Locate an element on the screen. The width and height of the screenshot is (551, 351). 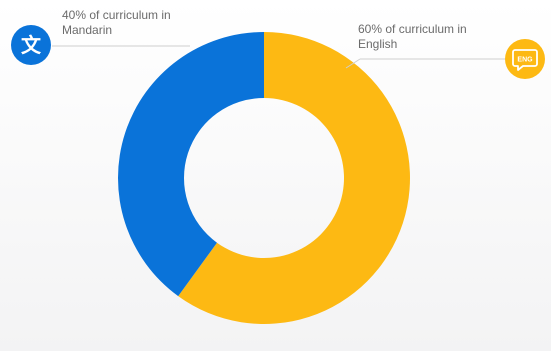
chinese-character-icon: 文 is located at coordinates (31, 45).